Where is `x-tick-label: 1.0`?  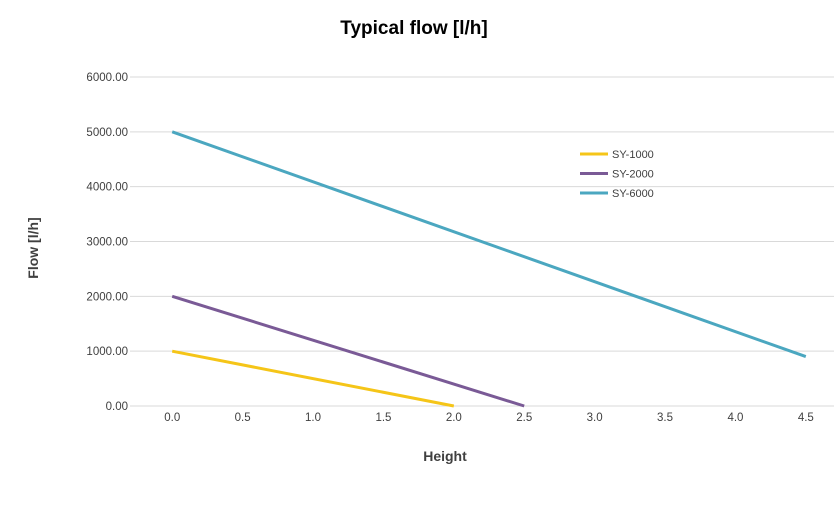
x-tick-label: 1.0 is located at coordinates (313, 418).